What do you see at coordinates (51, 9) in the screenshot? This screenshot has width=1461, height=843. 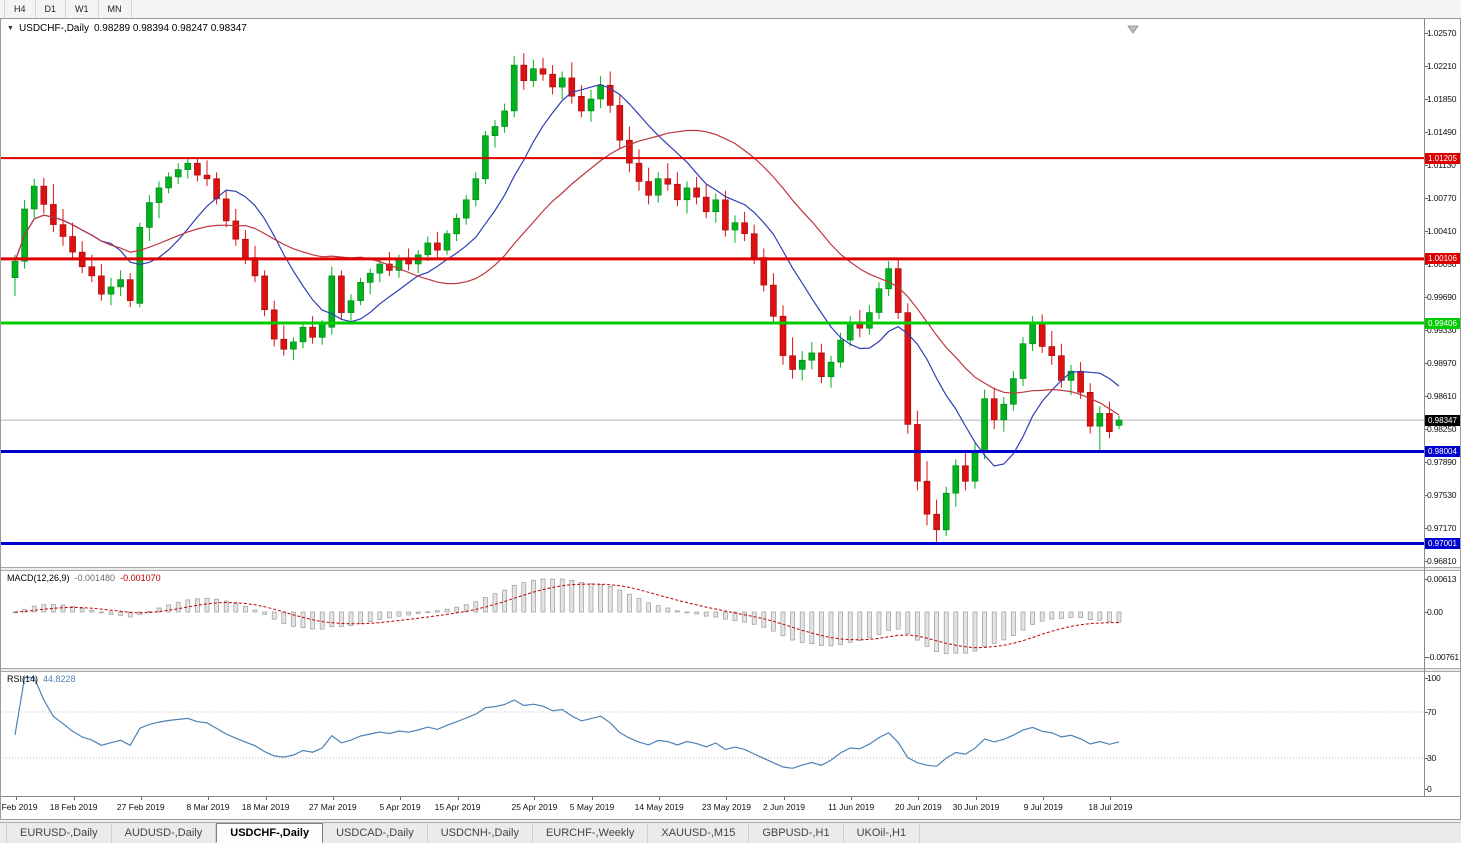 I see `timeframe-button-d1: D1` at bounding box center [51, 9].